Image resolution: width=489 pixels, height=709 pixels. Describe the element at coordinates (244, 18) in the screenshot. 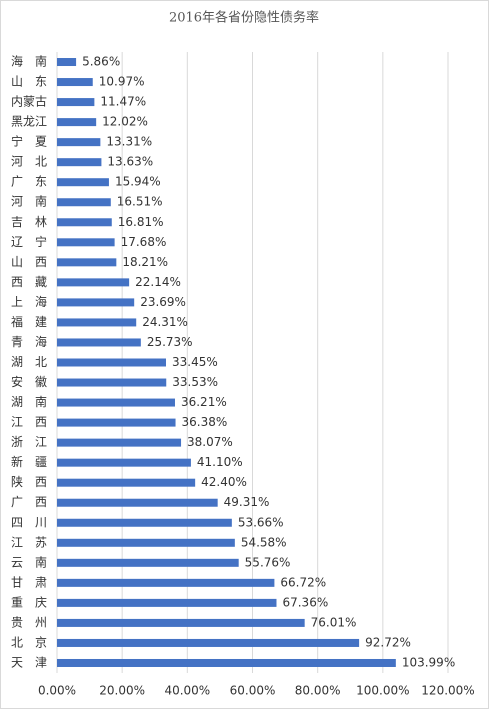

I see `chart-title: 2016年各省份隐性债务率` at that location.